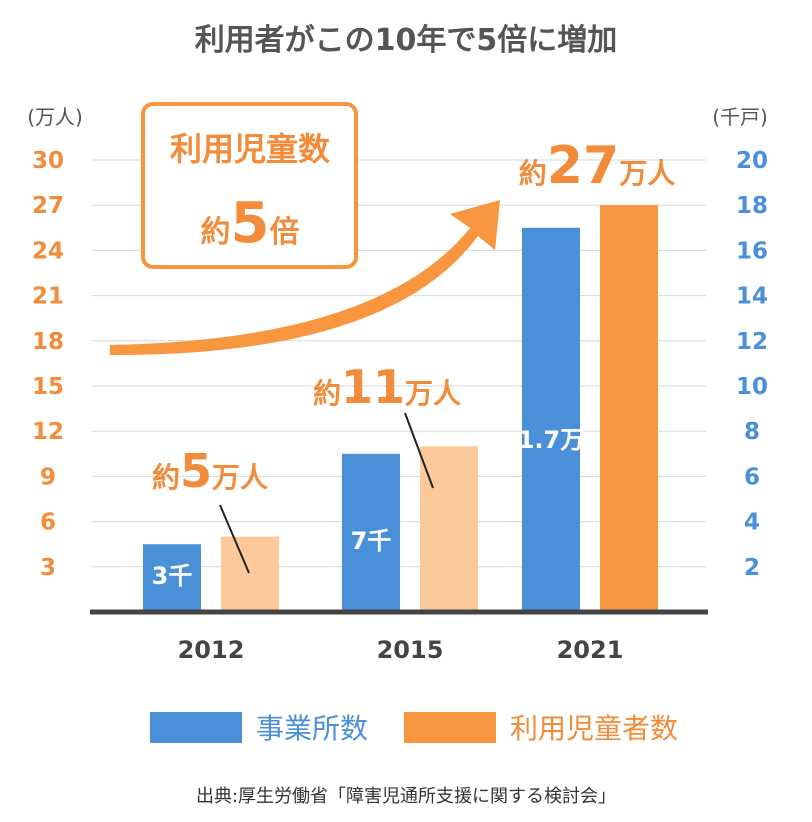 The height and width of the screenshot is (822, 812). Describe the element at coordinates (48, 387) in the screenshot. I see `left-tick-label: 15` at that location.